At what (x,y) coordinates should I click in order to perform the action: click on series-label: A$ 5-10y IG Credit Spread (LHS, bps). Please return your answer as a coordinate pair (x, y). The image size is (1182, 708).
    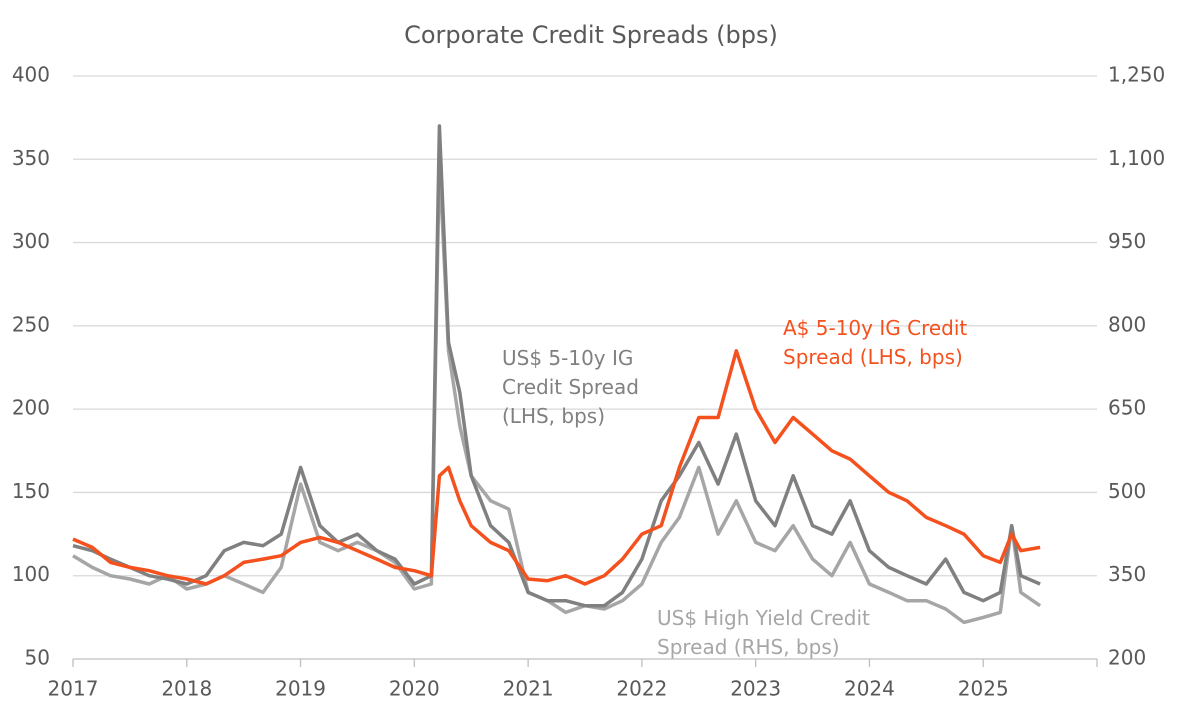
    Looking at the image, I should click on (875, 342).